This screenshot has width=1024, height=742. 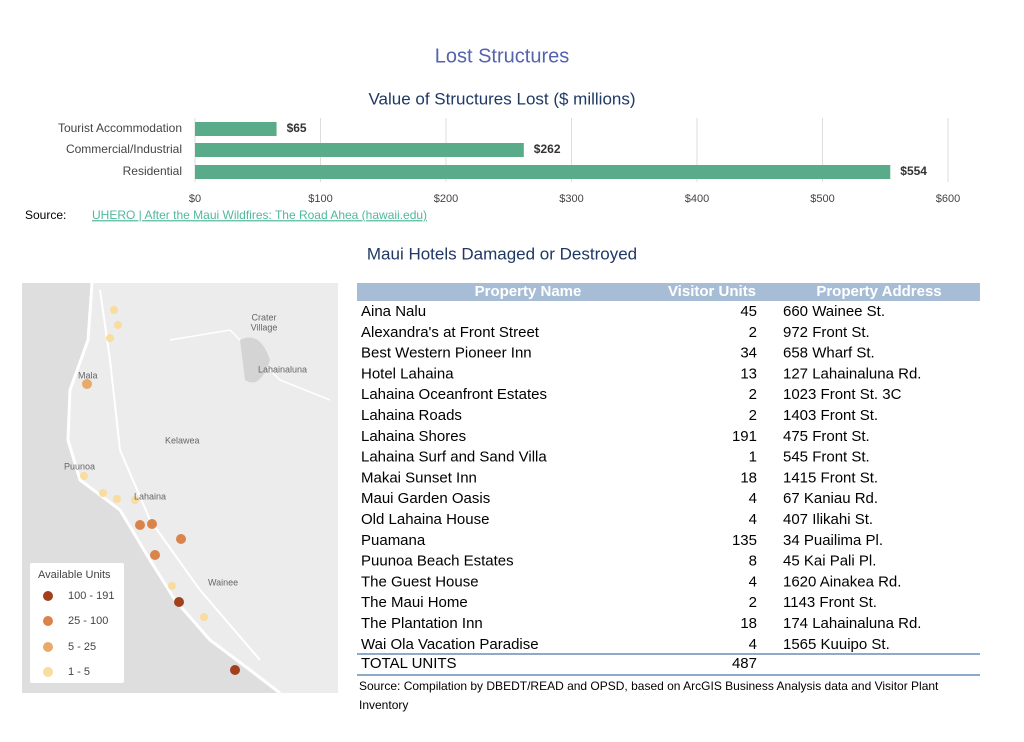 I want to click on table-cell: 45, so click(x=748, y=311).